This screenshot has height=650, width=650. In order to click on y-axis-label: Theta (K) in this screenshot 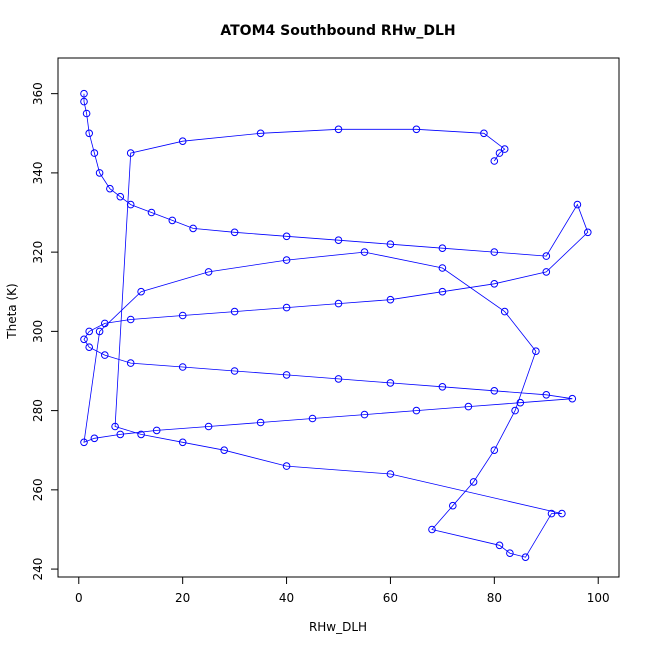, I will do `click(12, 311)`.